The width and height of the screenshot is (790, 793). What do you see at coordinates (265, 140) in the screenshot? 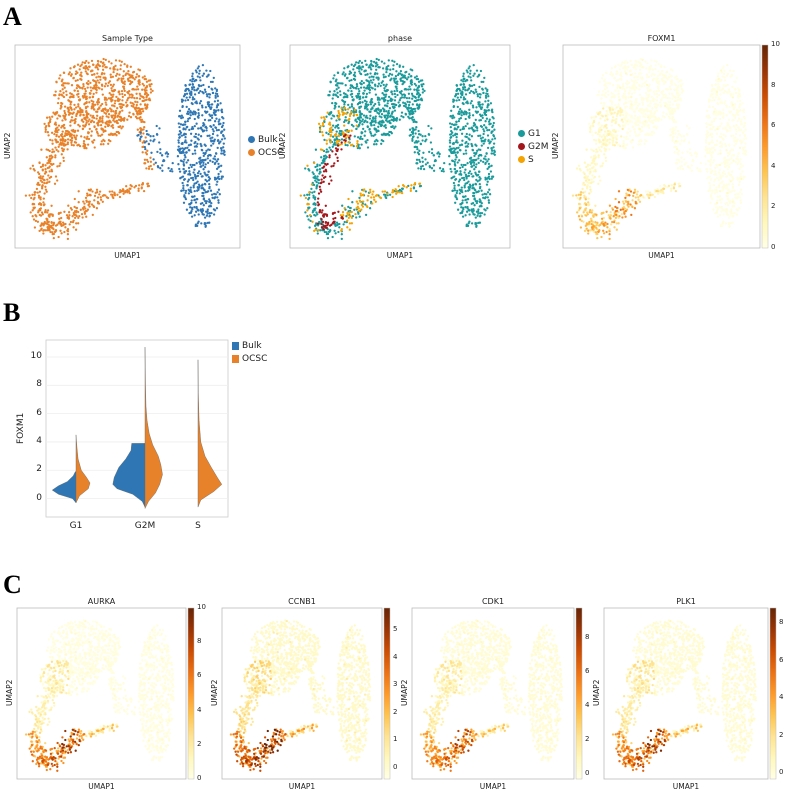
I see `legend-item: Bulk` at bounding box center [265, 140].